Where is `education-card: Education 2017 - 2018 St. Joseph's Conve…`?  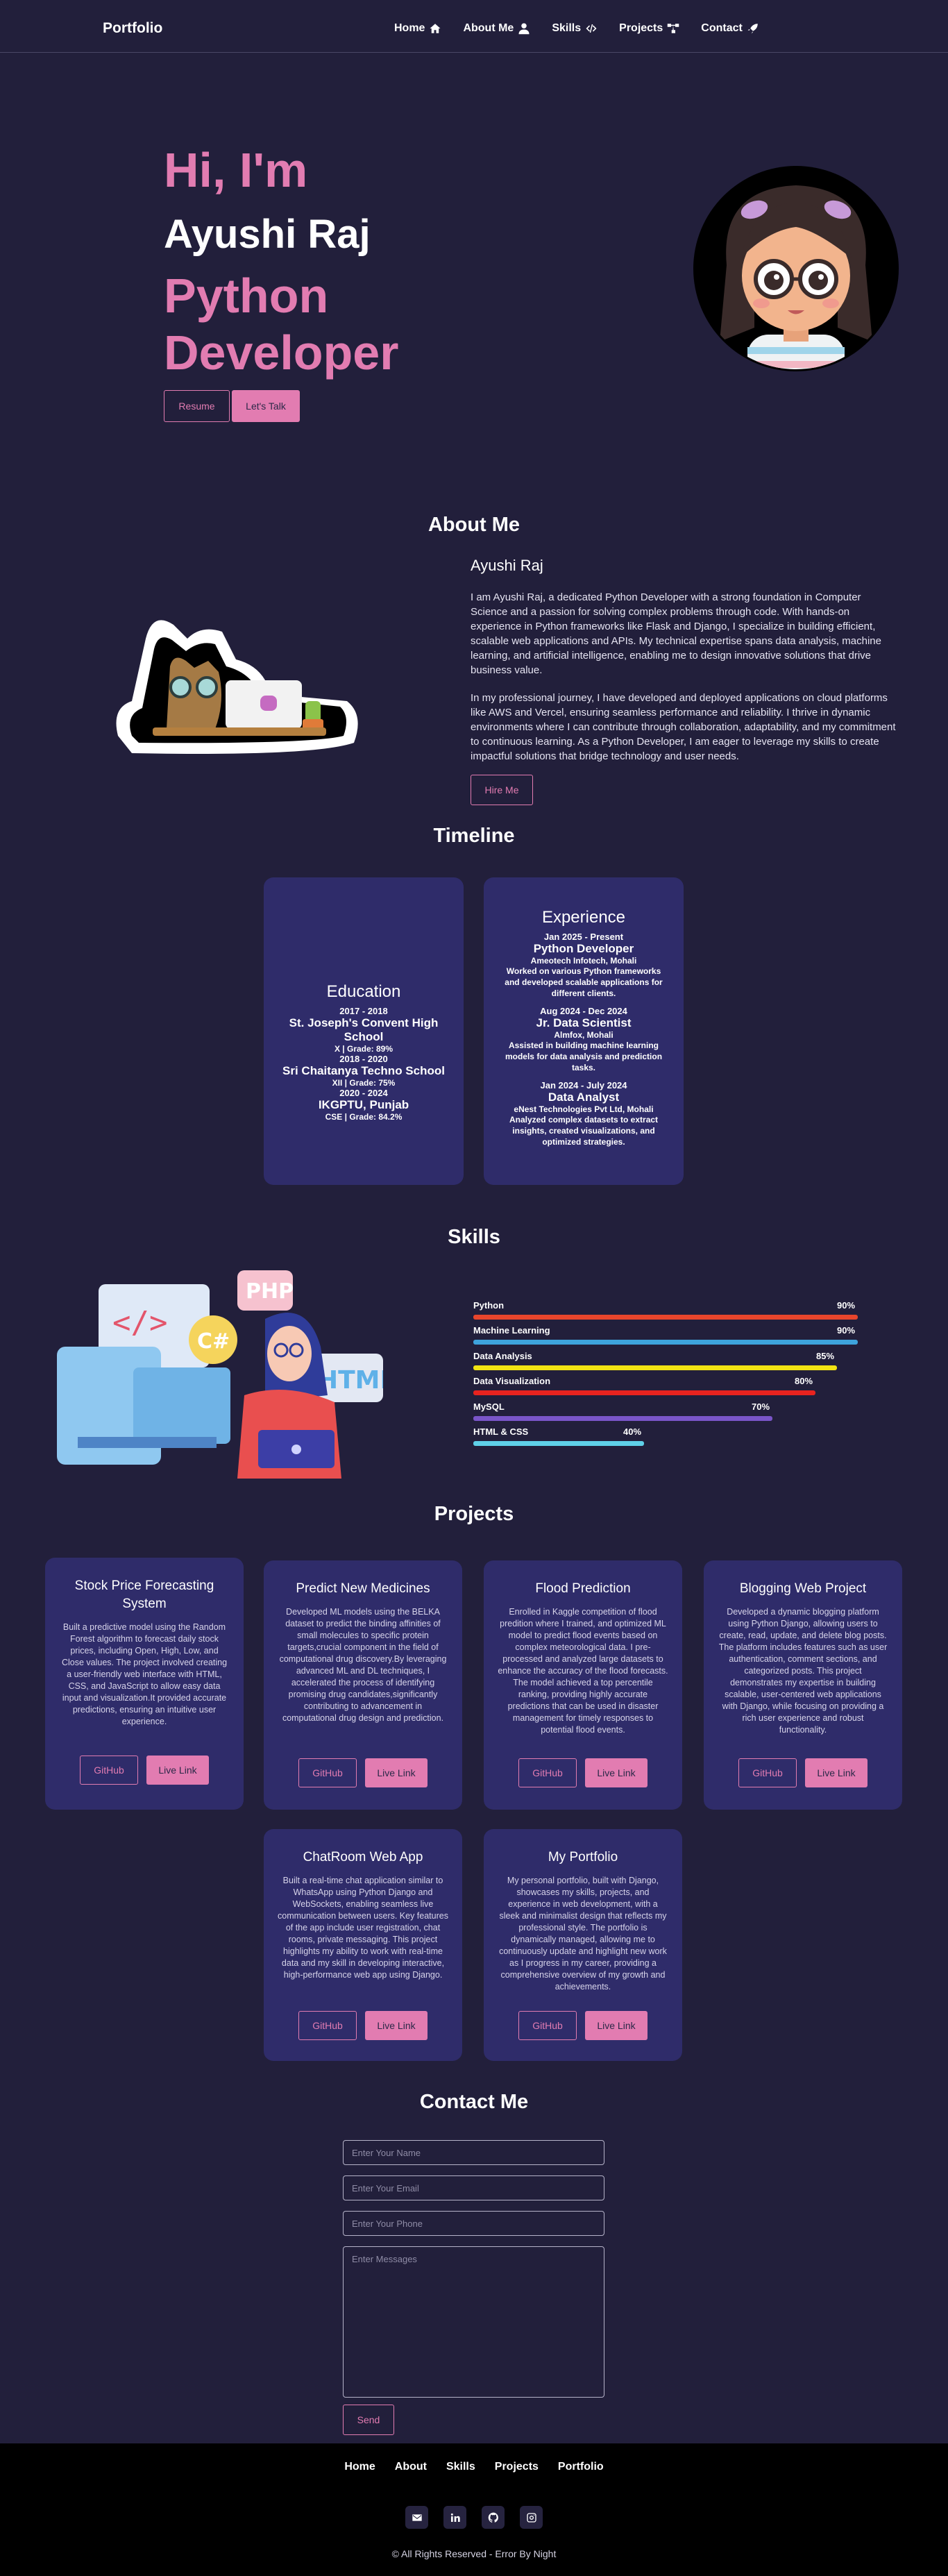 education-card: Education 2017 - 2018 St. Joseph's Conve… is located at coordinates (364, 1031).